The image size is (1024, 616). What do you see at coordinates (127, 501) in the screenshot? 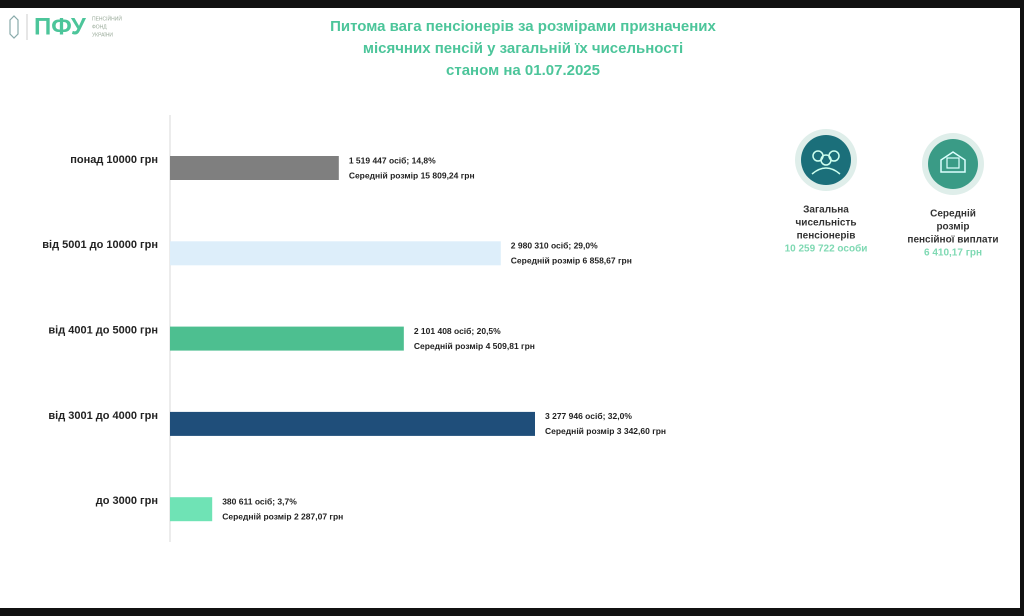
I see `y-tick-label: до 3000 грн` at bounding box center [127, 501].